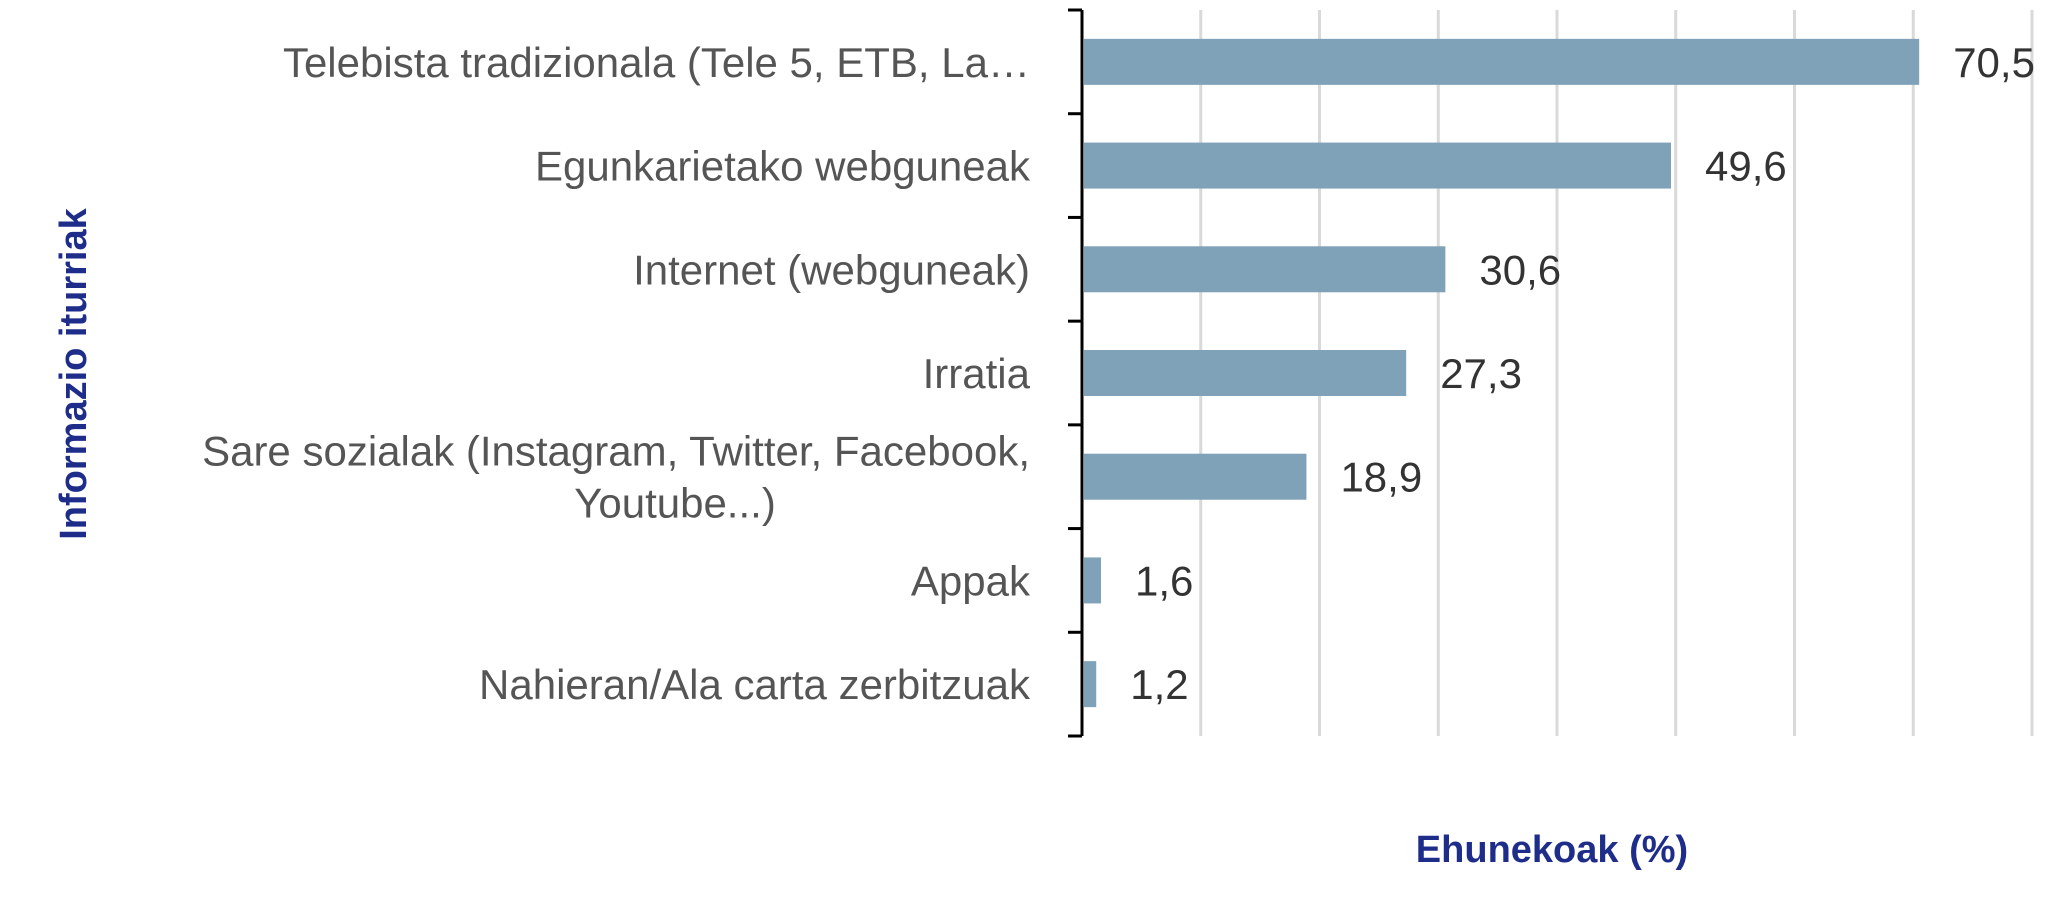 This screenshot has width=2062, height=901. What do you see at coordinates (1552, 850) in the screenshot?
I see `x-axis-title: Ehunekoak (%)` at bounding box center [1552, 850].